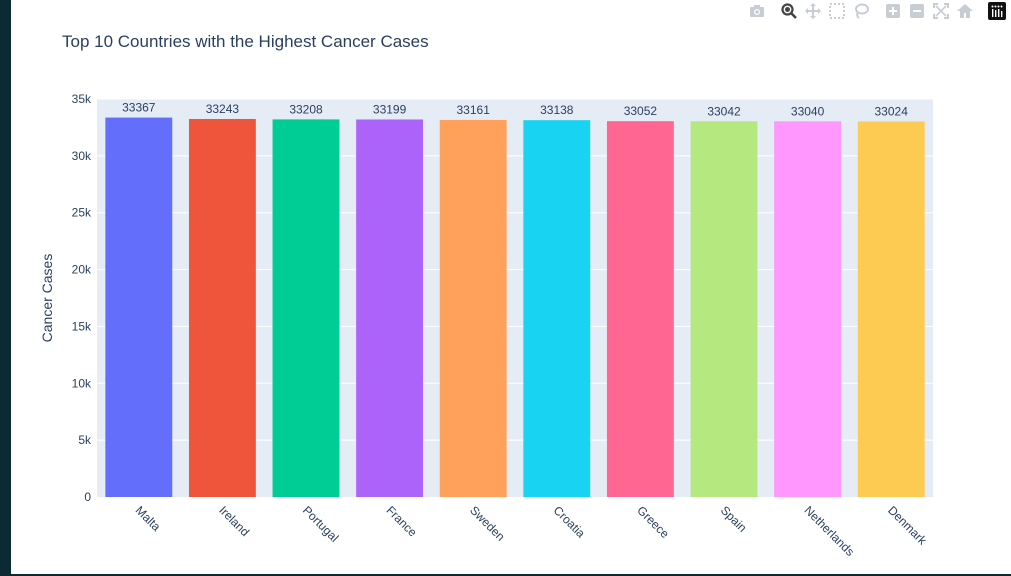 The height and width of the screenshot is (576, 1011). I want to click on y-tick-label: 20k, so click(82, 270).